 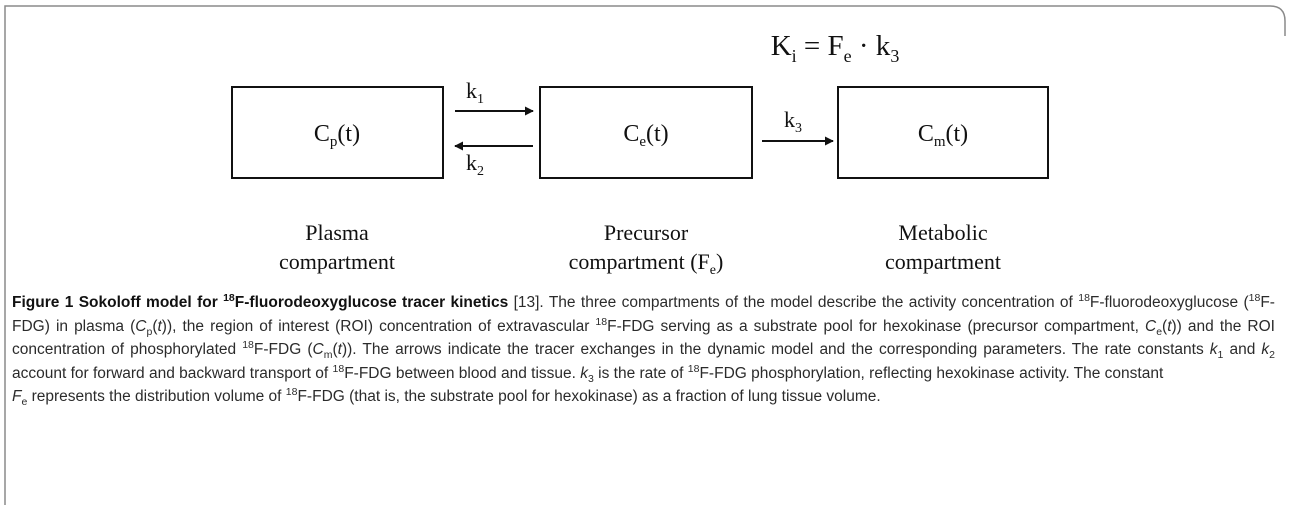 I want to click on text: Figure 1 Sokoloff model for, so click(x=118, y=302).